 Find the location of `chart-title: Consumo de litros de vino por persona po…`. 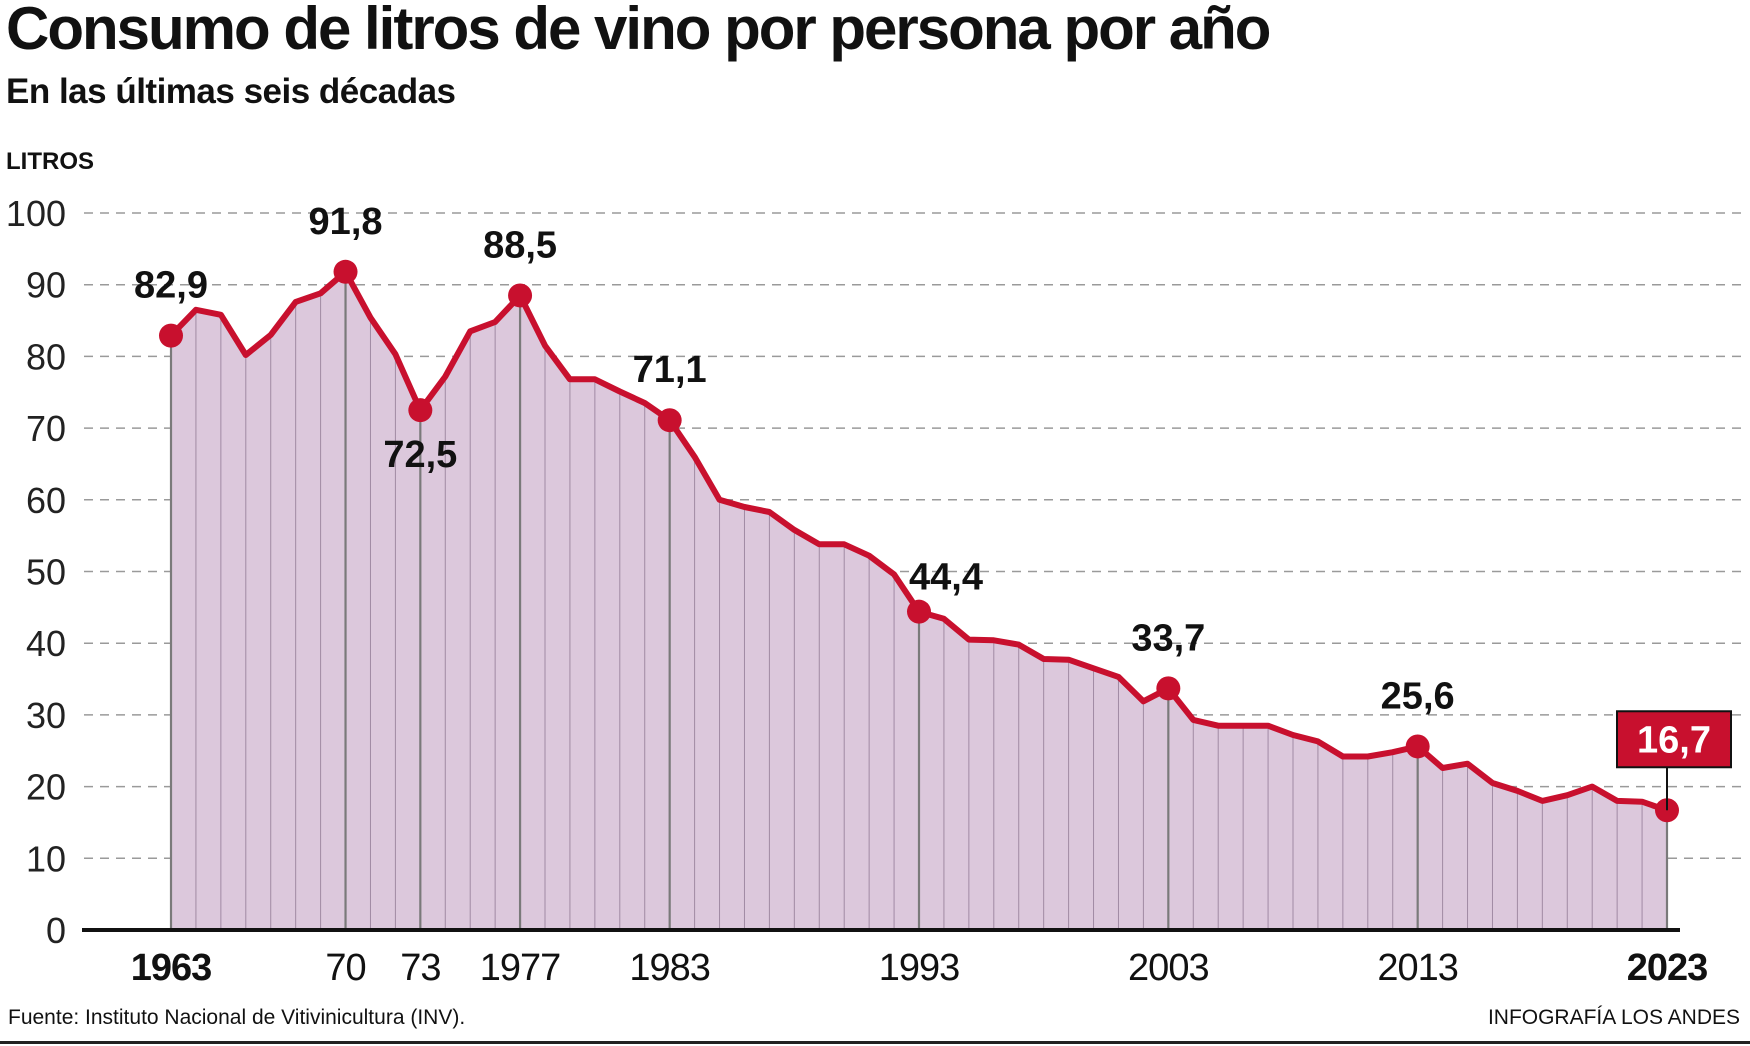

chart-title: Consumo de litros de vino por persona po… is located at coordinates (638, 31).